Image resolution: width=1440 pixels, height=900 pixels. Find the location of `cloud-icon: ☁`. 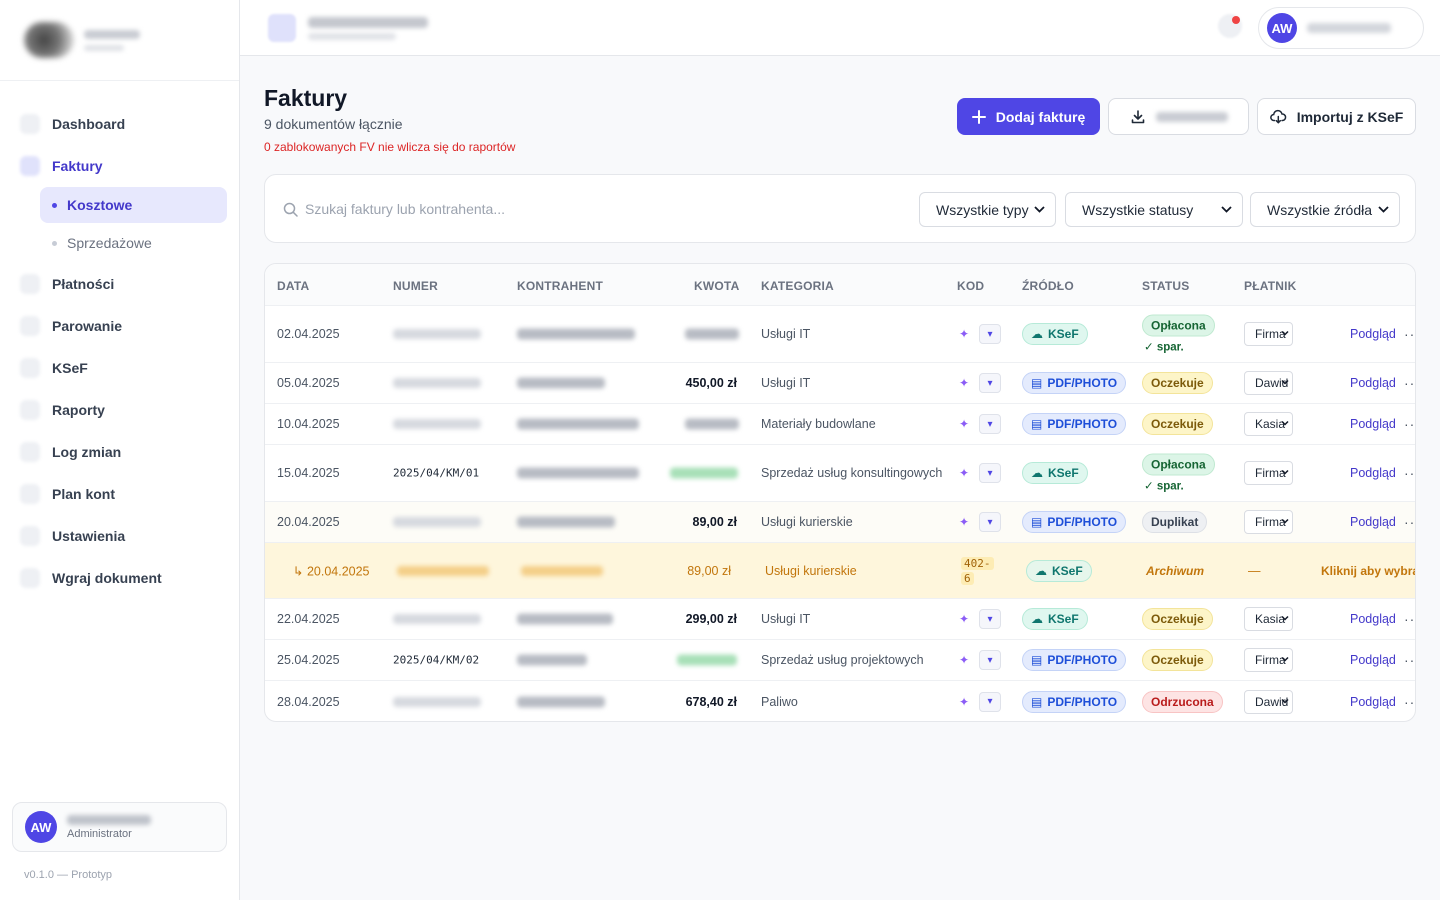

cloud-icon: ☁ is located at coordinates (1037, 473).